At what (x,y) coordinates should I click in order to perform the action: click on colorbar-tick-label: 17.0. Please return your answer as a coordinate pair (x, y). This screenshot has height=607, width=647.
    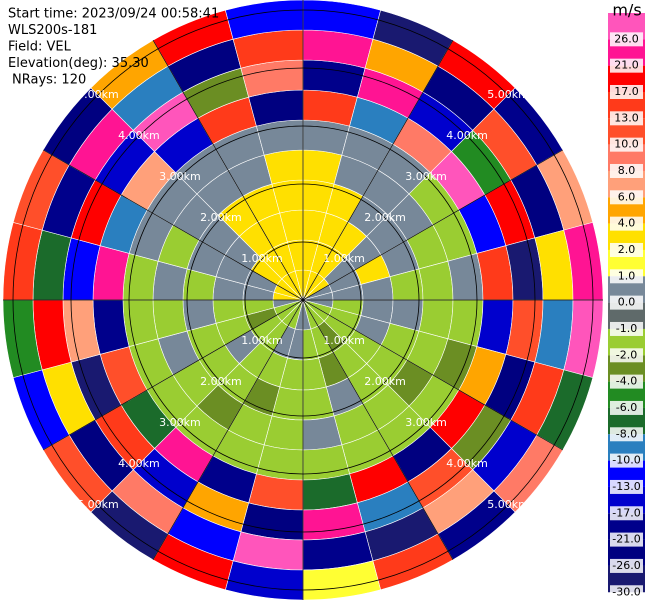
    Looking at the image, I should click on (626, 91).